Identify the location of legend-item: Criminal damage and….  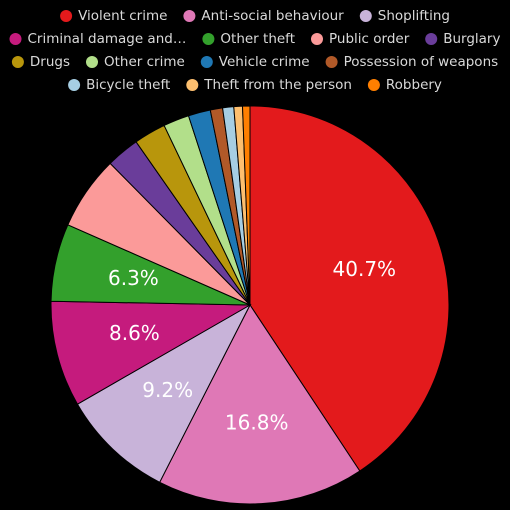
(98, 39).